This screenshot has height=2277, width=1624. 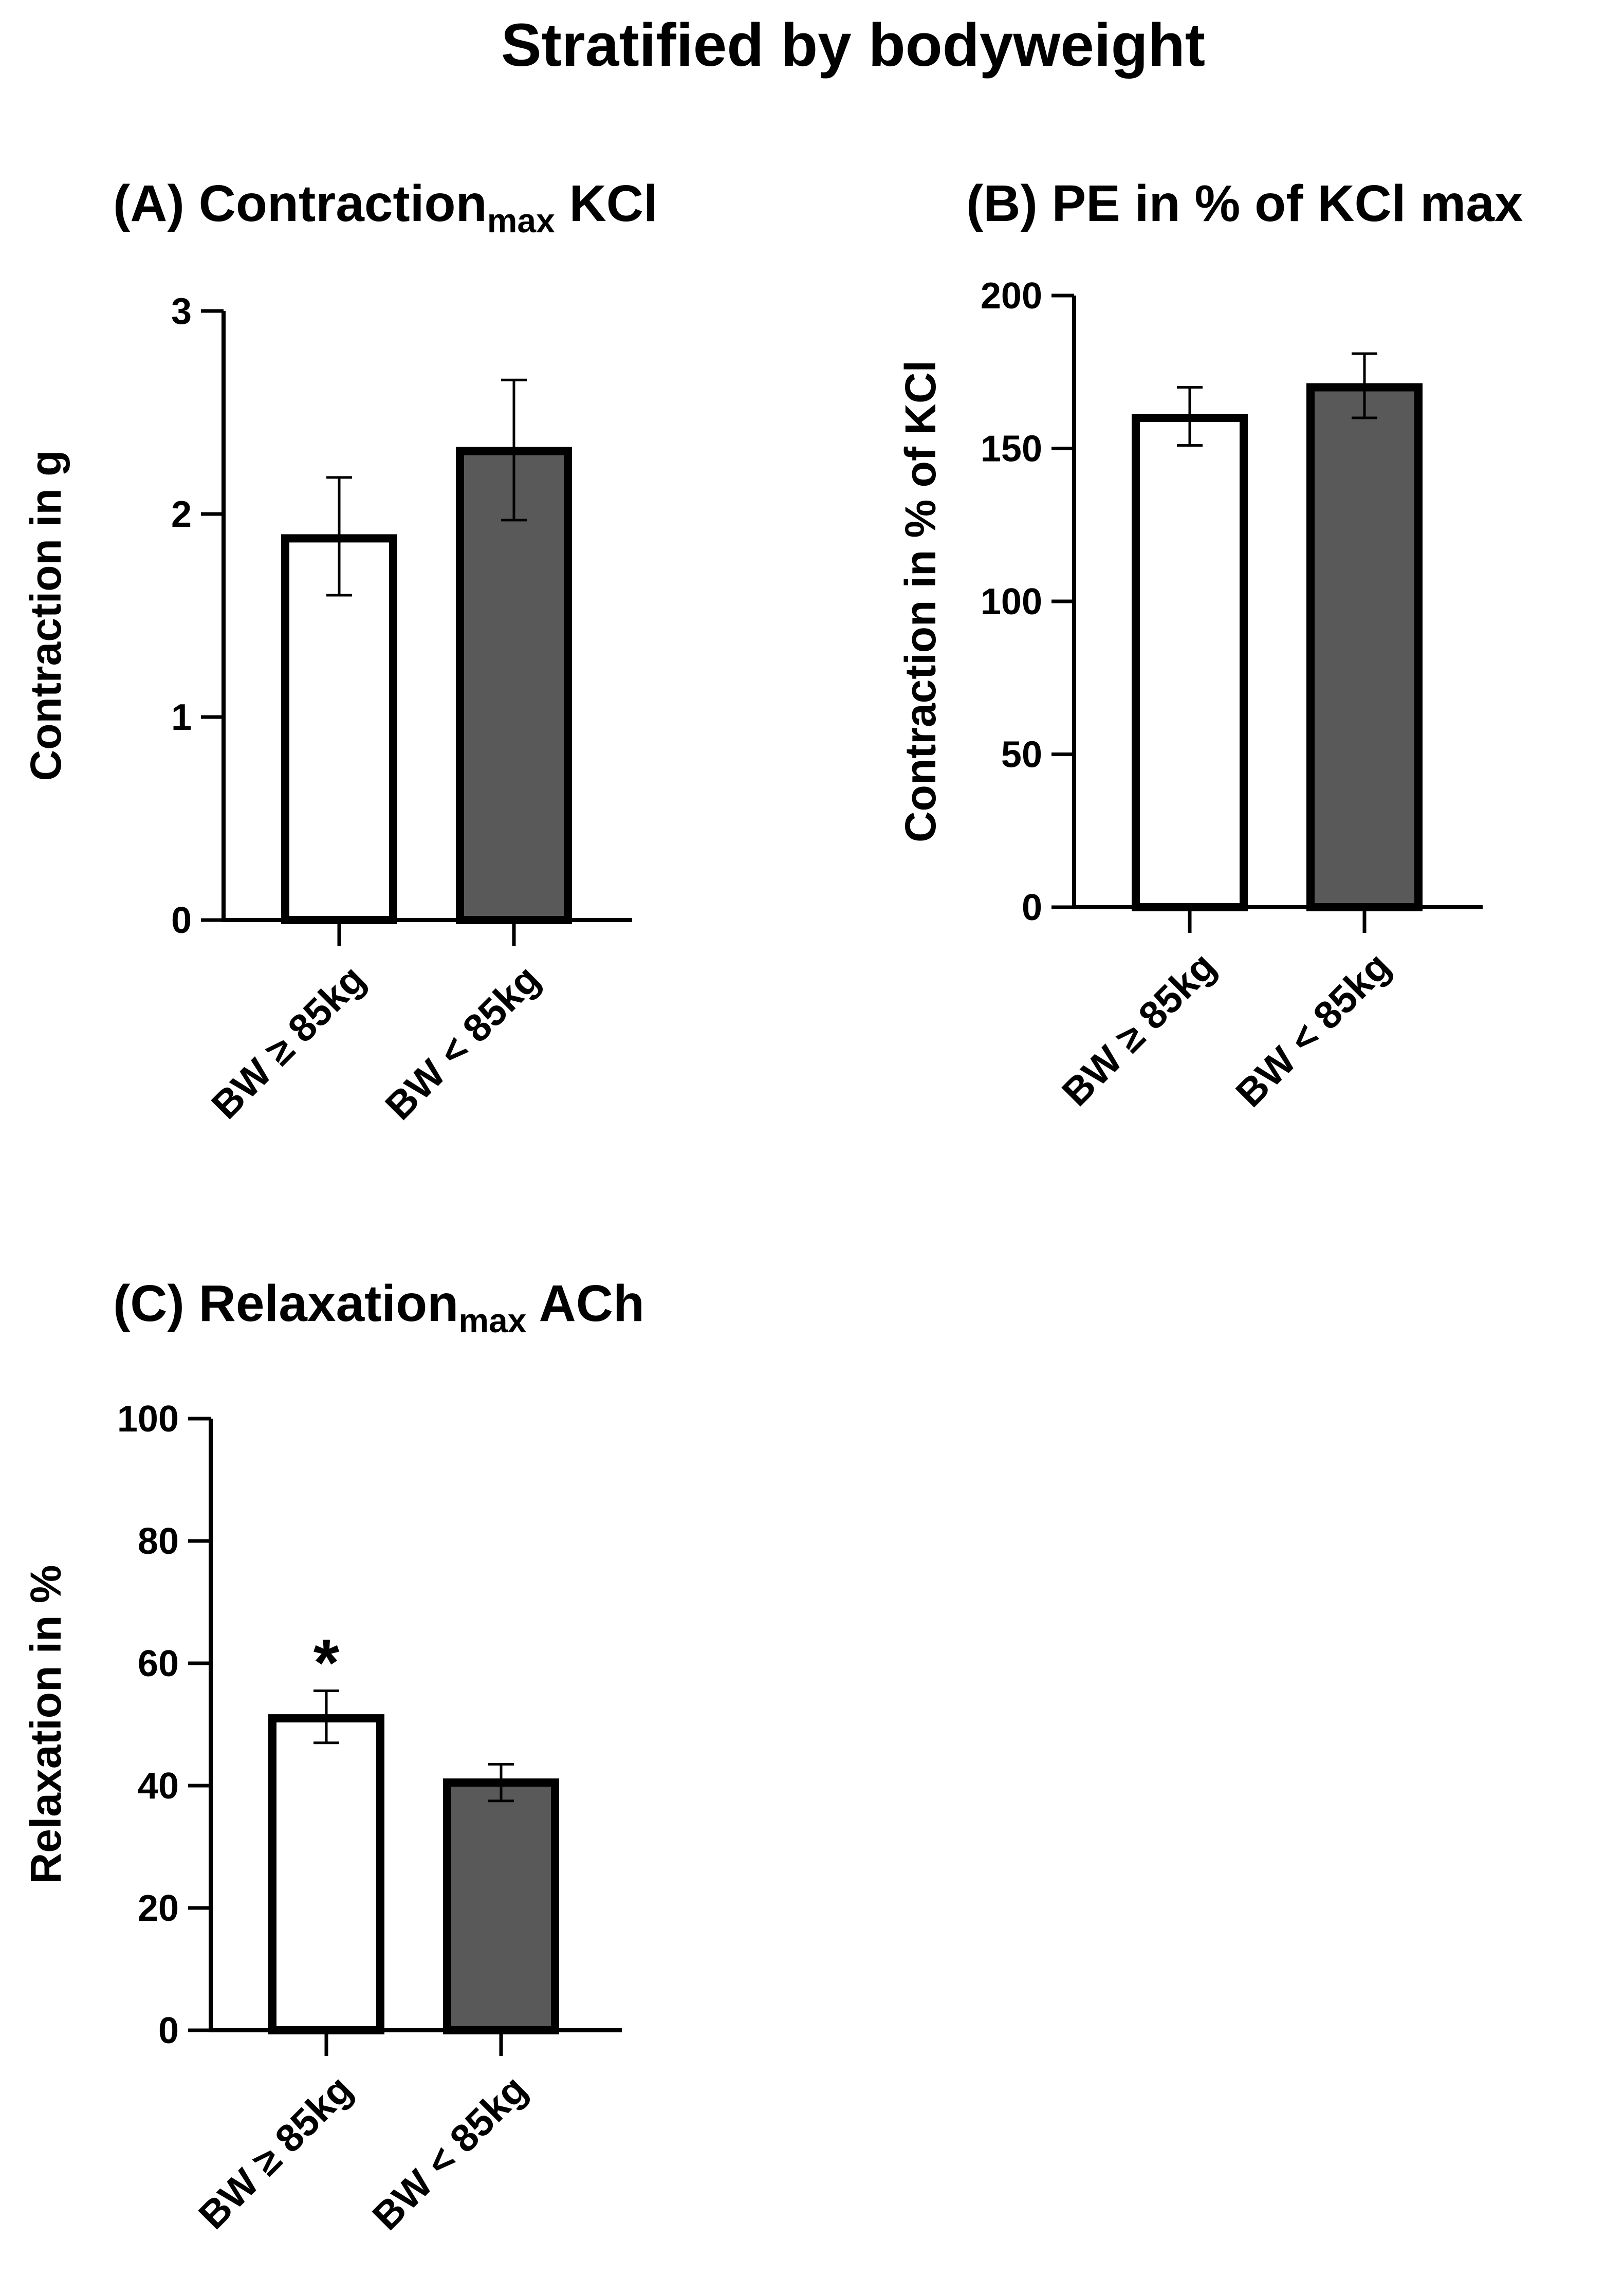 I want to click on panel-b-y-tick-label: 50, so click(x=1021, y=755).